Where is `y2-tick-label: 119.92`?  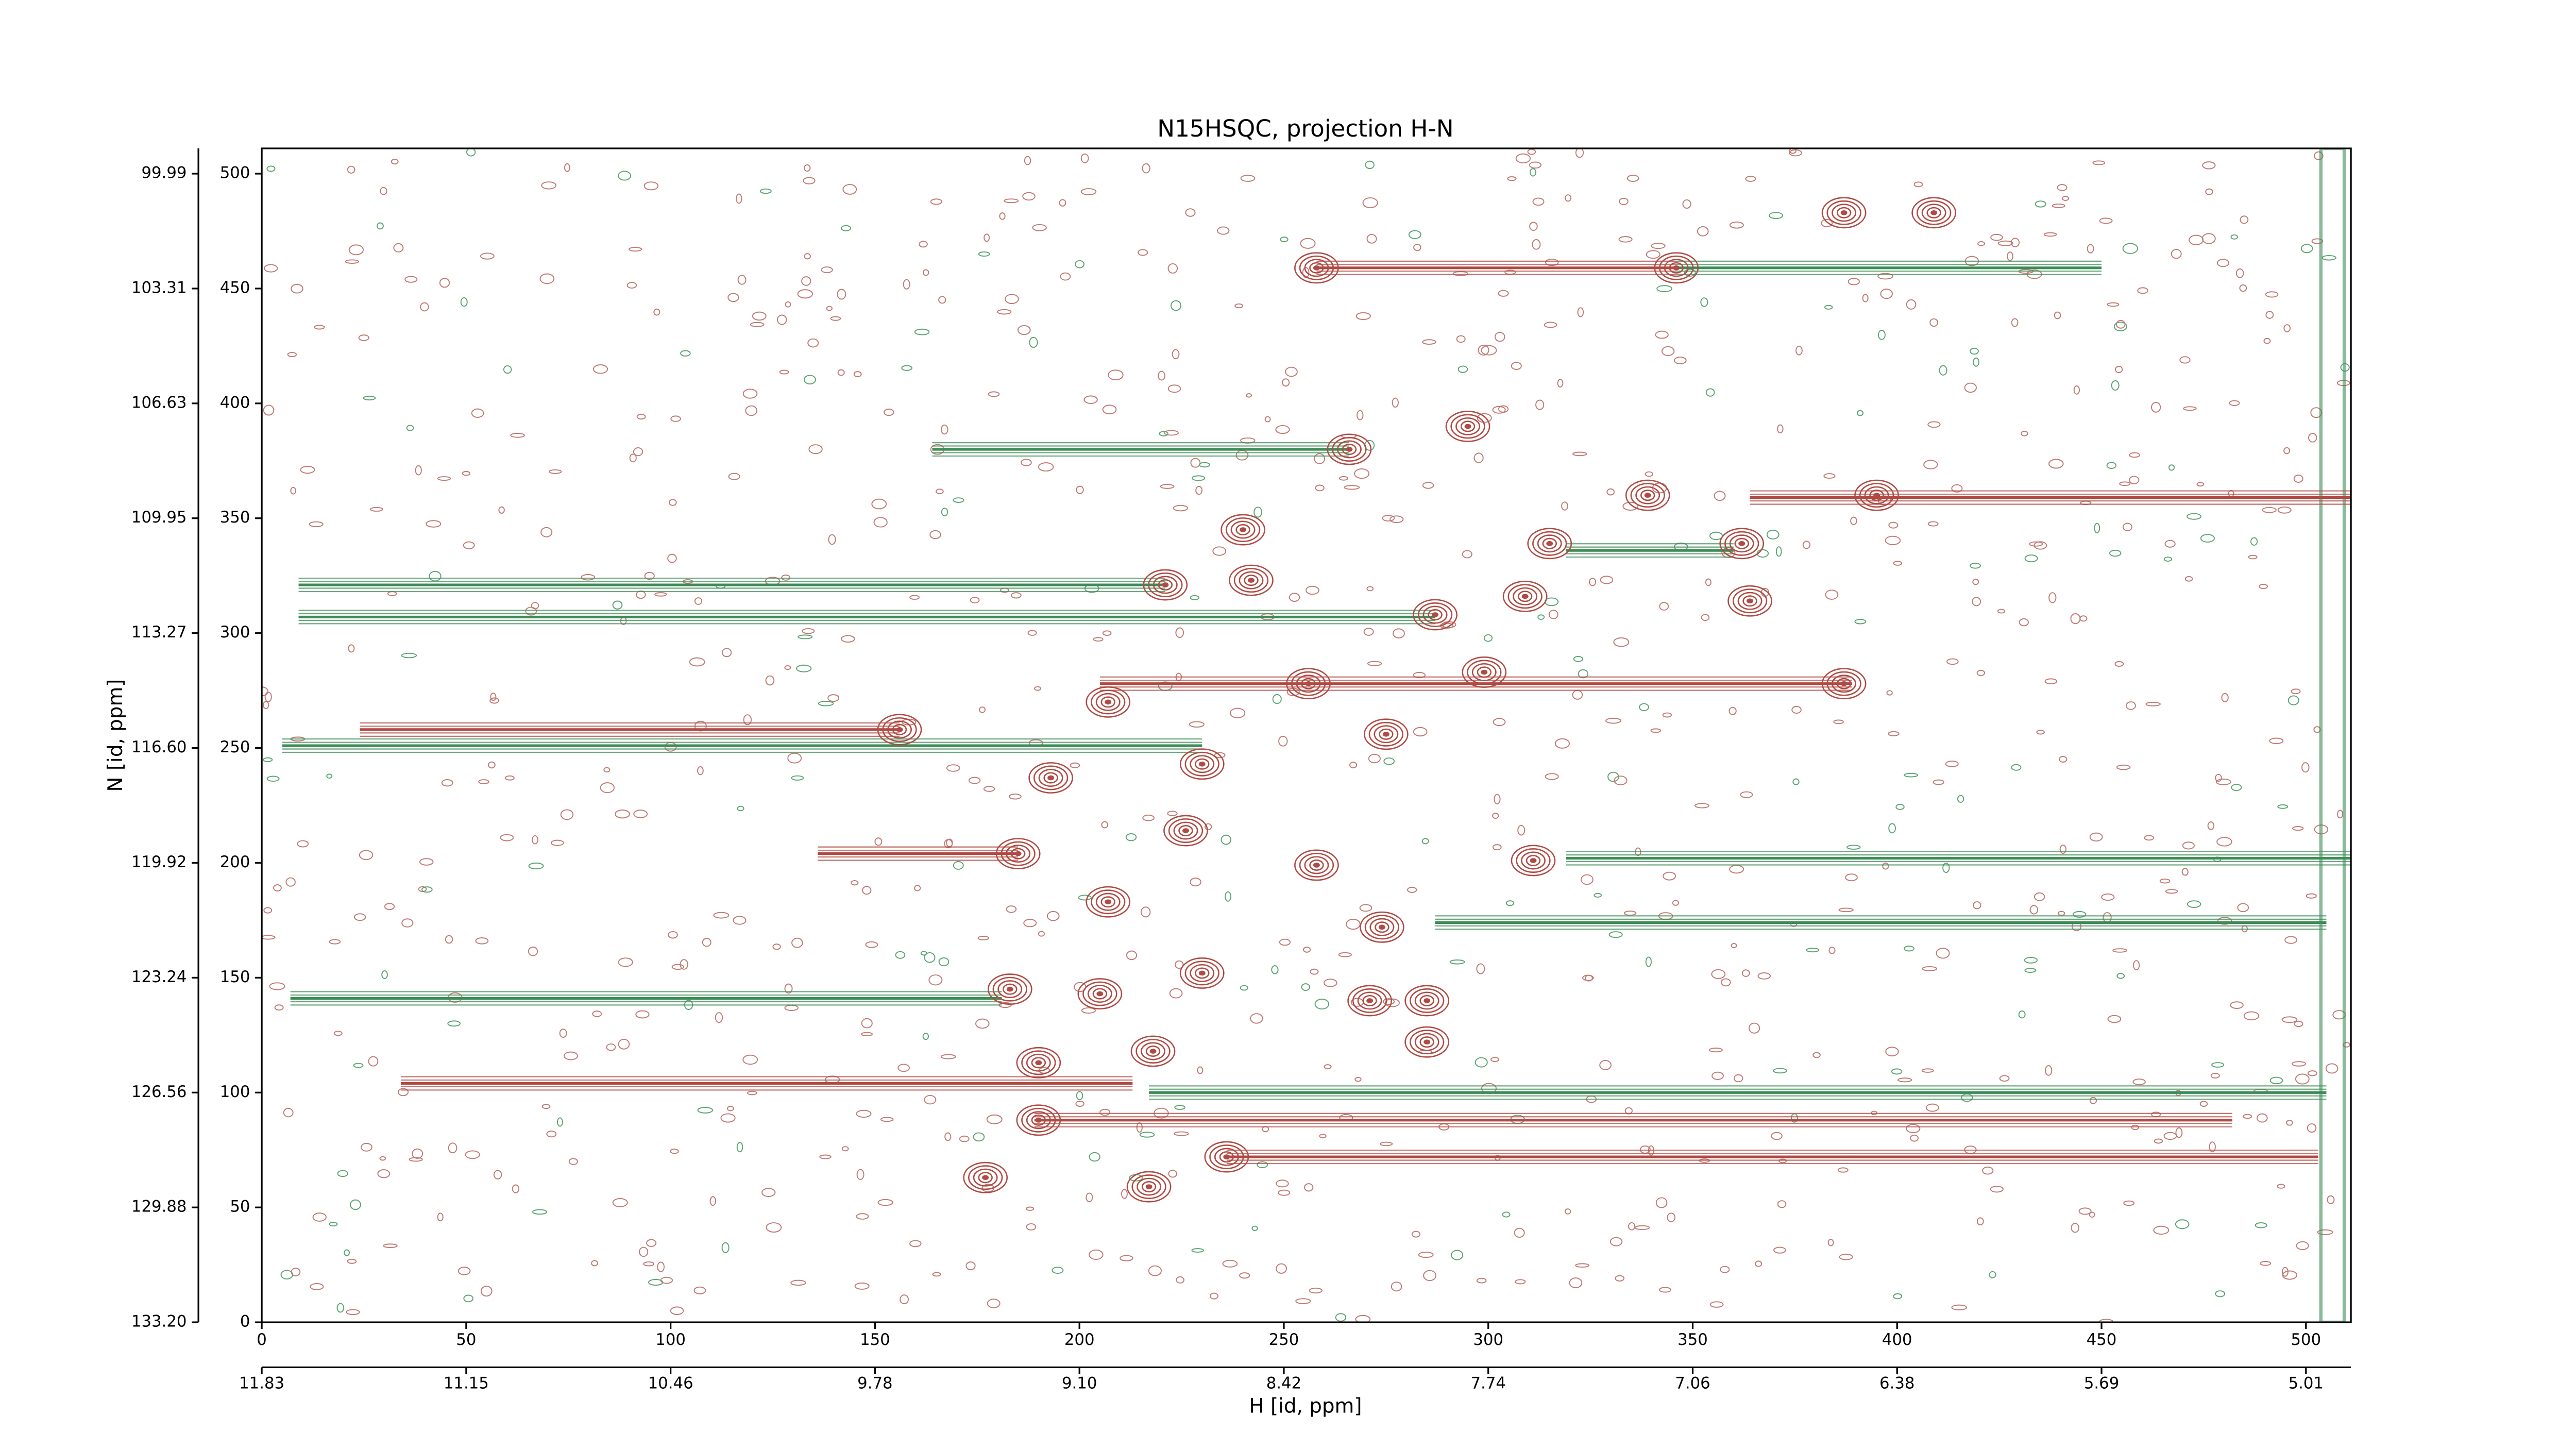
y2-tick-label: 119.92 is located at coordinates (159, 862).